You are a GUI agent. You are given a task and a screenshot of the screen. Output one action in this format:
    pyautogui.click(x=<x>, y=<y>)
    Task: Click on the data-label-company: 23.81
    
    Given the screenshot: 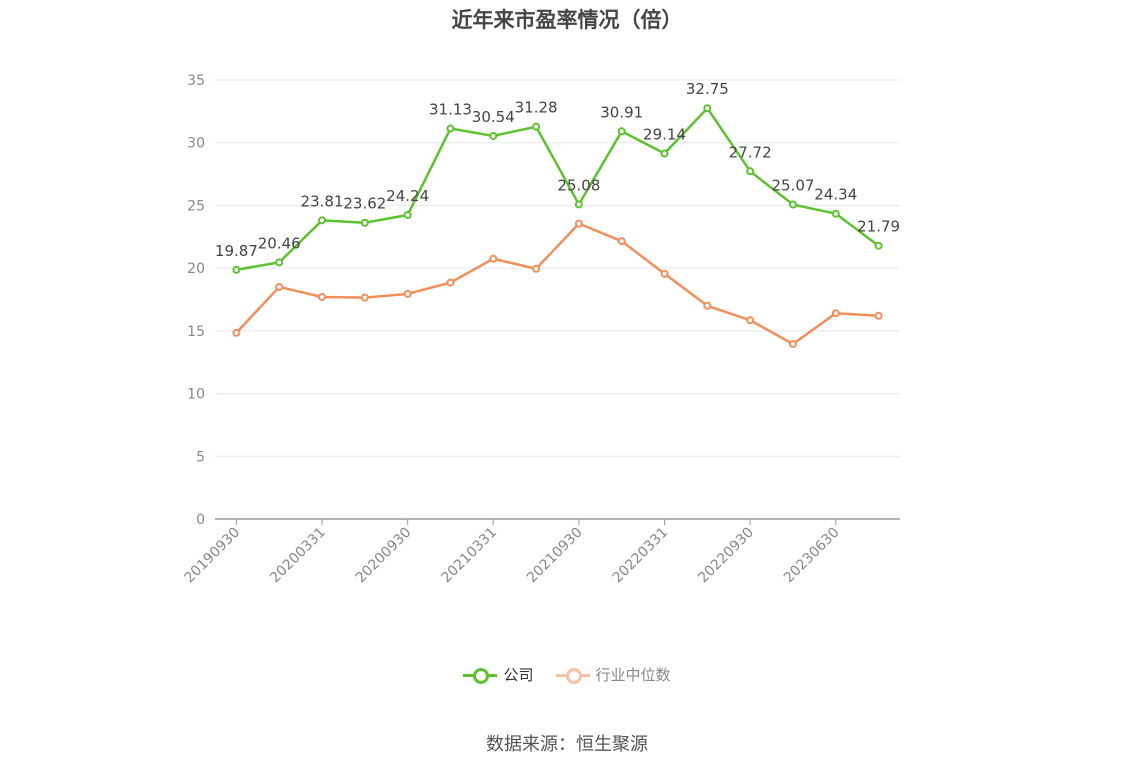 What is the action you would take?
    pyautogui.click(x=322, y=201)
    